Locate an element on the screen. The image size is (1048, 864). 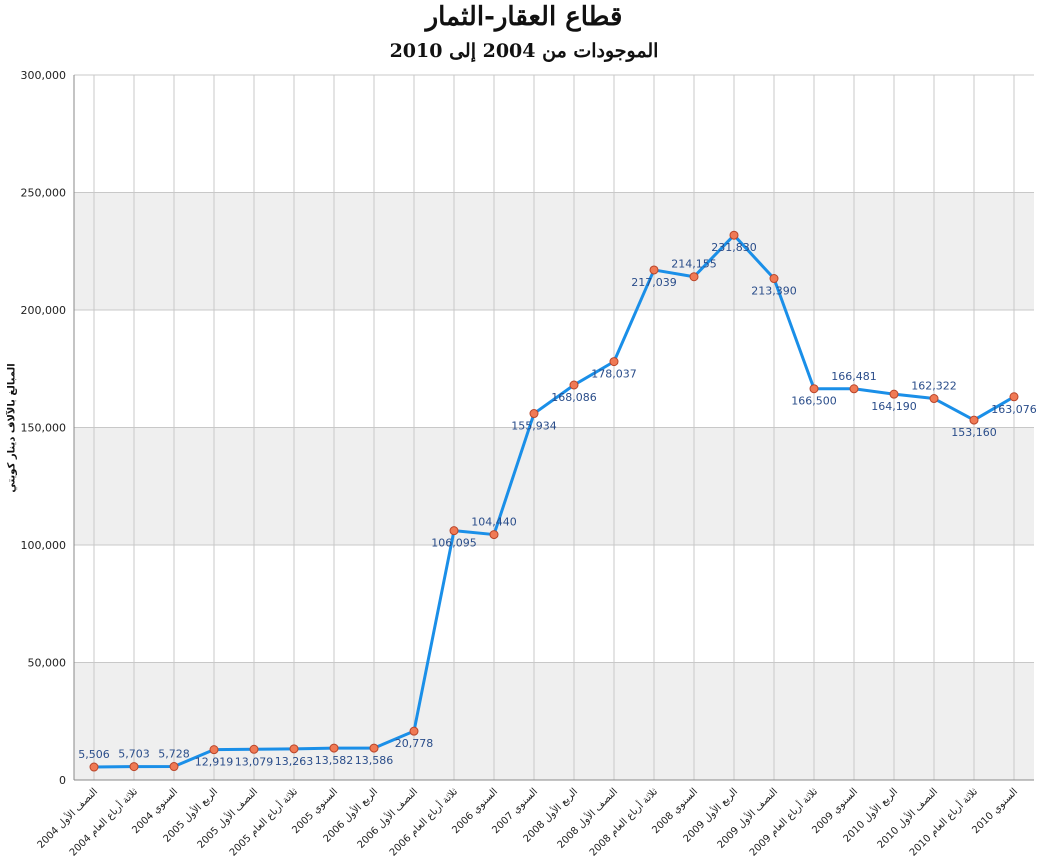
x-tick-label: ثلاثة أرباع العام 2008 is located at coordinates (623, 822).